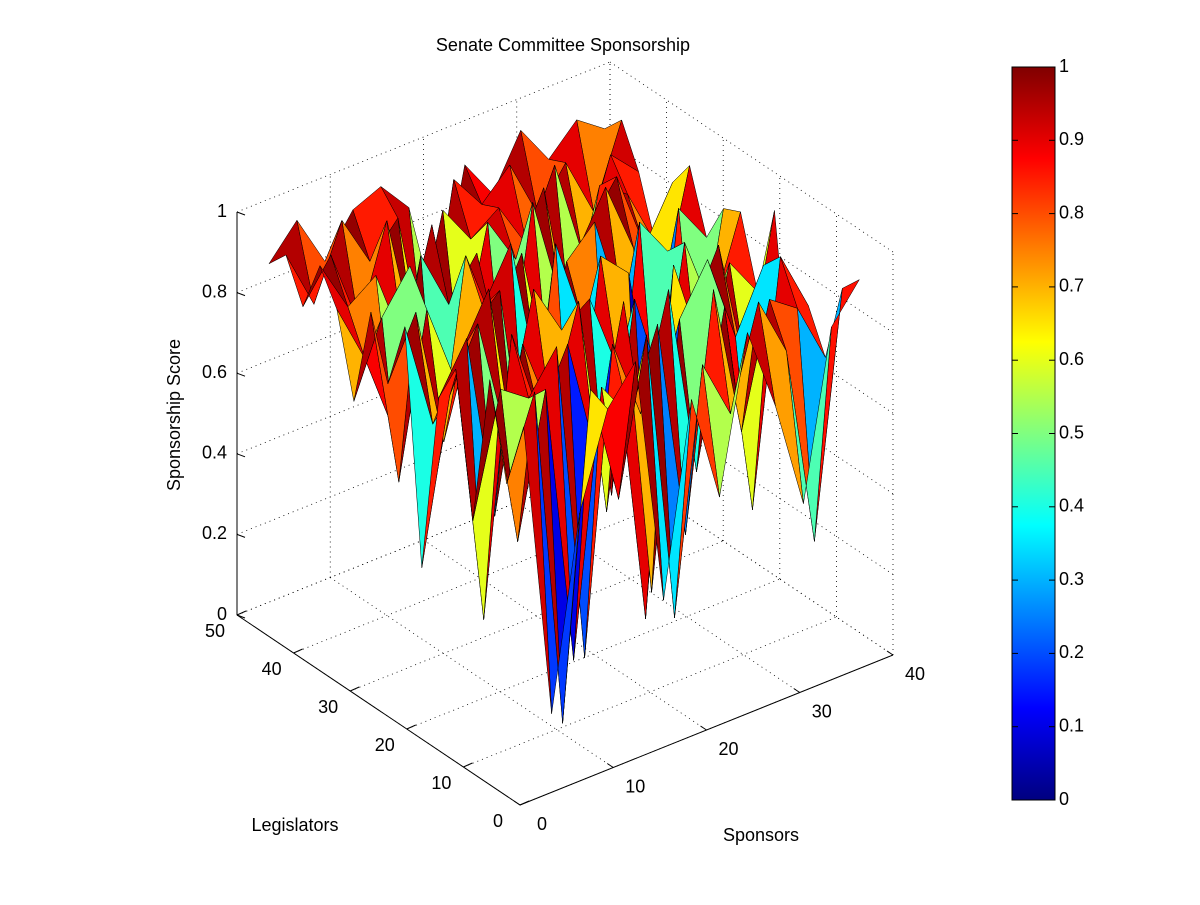 This screenshot has width=1200, height=905. Describe the element at coordinates (728, 749) in the screenshot. I see `x-tick-label: 20` at that location.